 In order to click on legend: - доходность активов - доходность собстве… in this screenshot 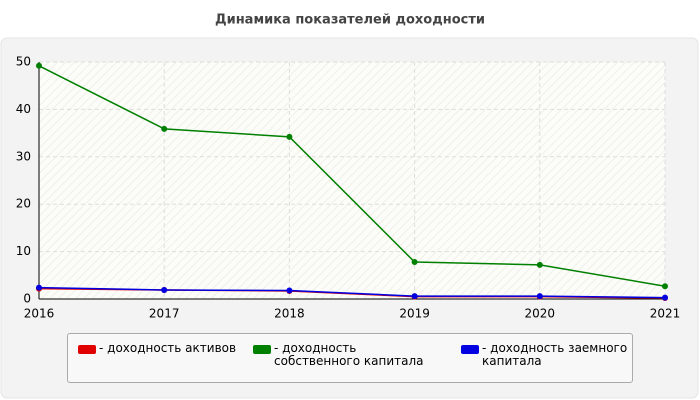, I will do `click(350, 358)`.